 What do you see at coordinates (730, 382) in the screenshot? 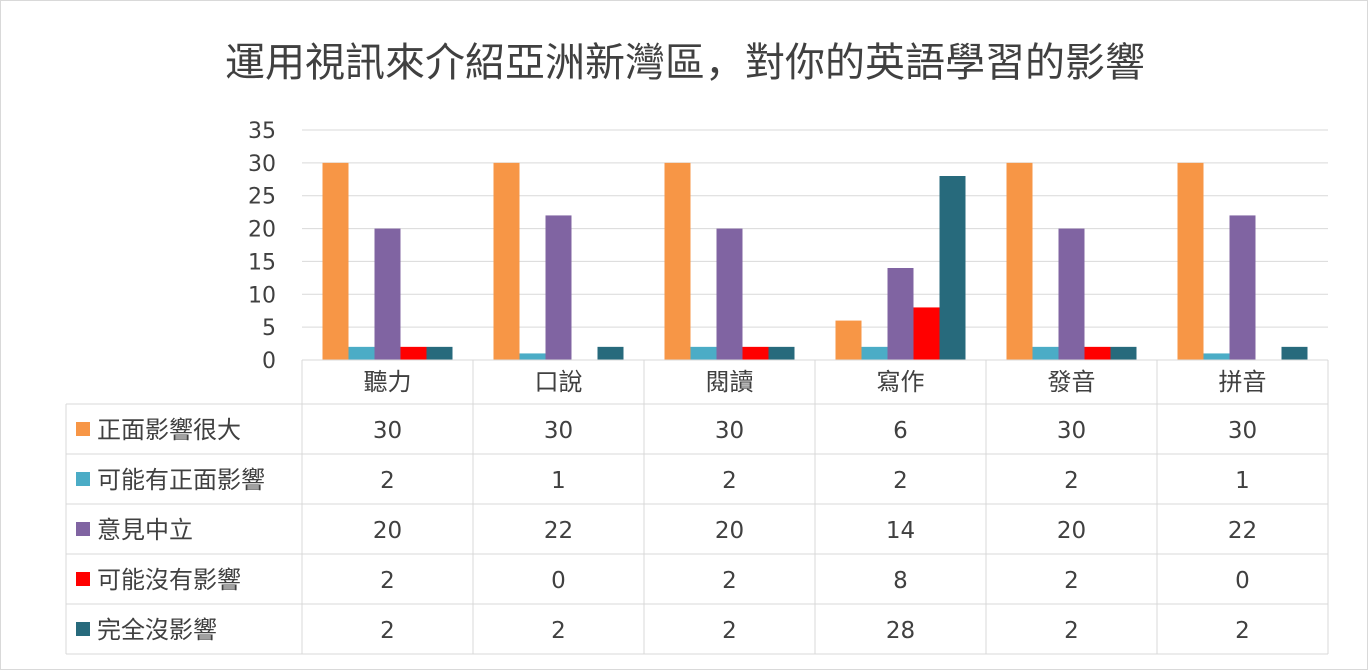
I see `category-label: 閱讀` at bounding box center [730, 382].